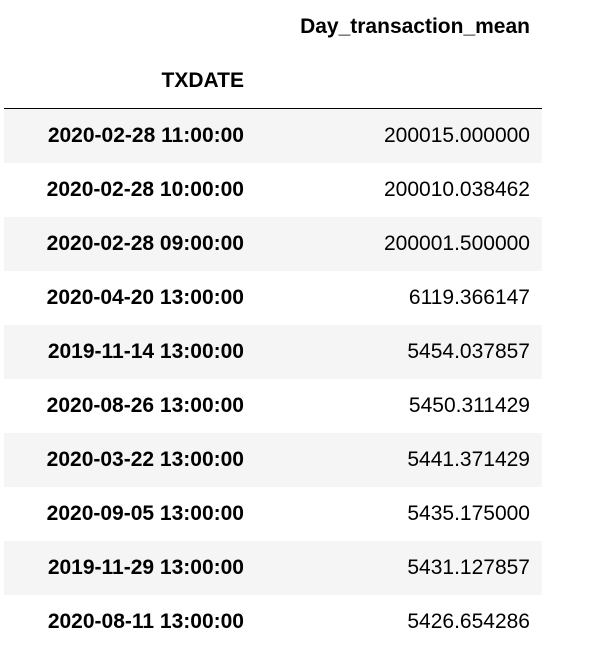 Image resolution: width=590 pixels, height=664 pixels. I want to click on row-value: 5426.654286, so click(468, 621).